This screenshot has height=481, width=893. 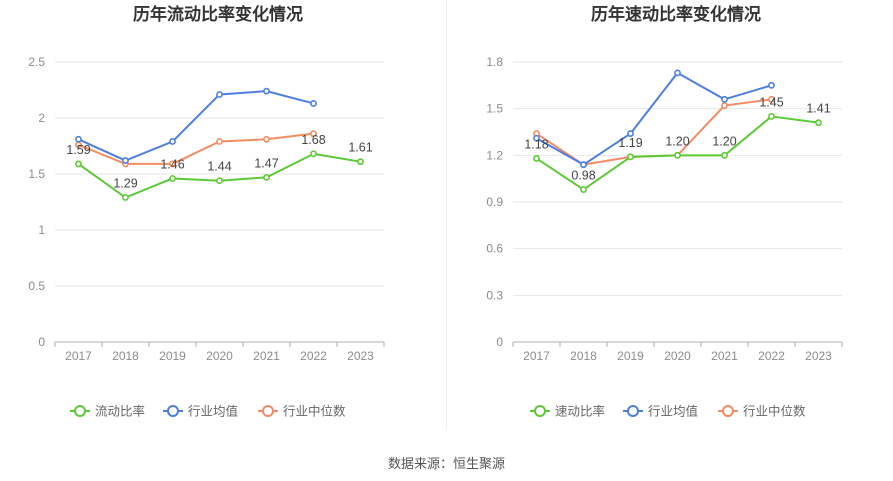 What do you see at coordinates (446, 215) in the screenshot?
I see `panel-divider` at bounding box center [446, 215].